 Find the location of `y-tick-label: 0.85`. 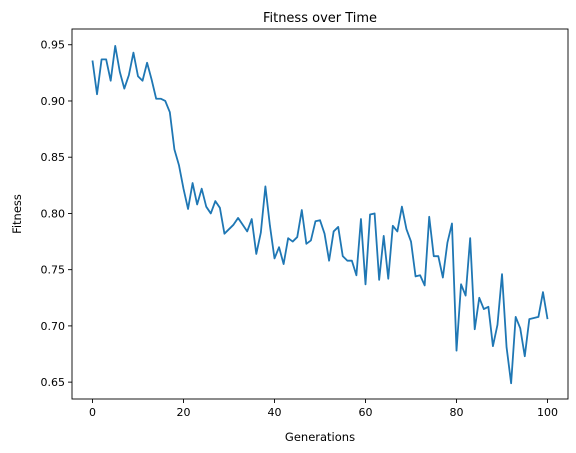

y-tick-label: 0.85 is located at coordinates (53, 157).